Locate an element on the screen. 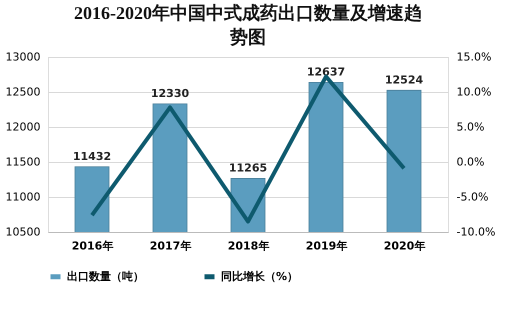  y-tick-label: 11000 is located at coordinates (23, 197).